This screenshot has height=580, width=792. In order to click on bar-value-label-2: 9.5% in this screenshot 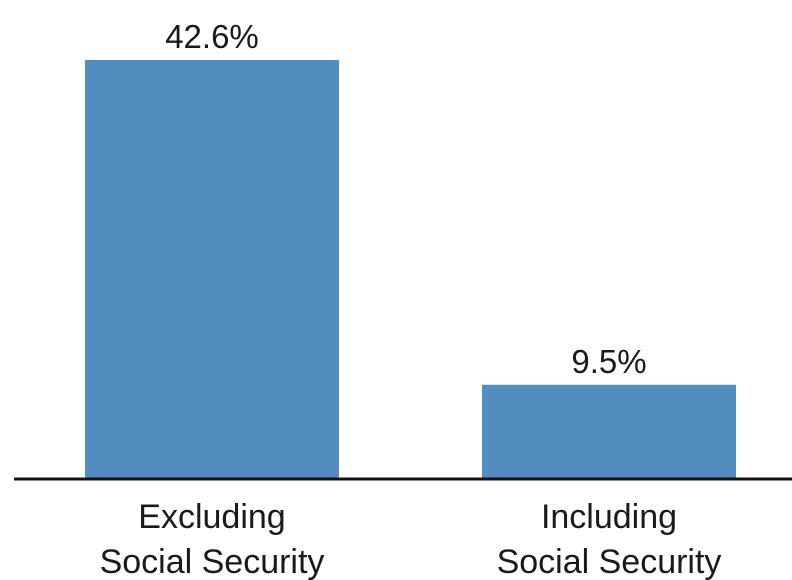, I will do `click(608, 361)`.